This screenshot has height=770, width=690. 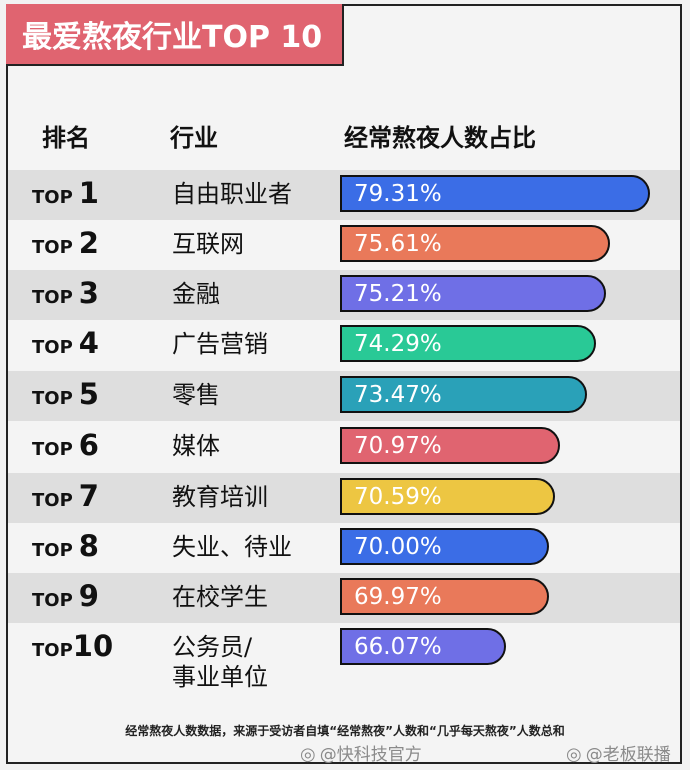 I want to click on rank-label: TOP 3, so click(x=65, y=293).